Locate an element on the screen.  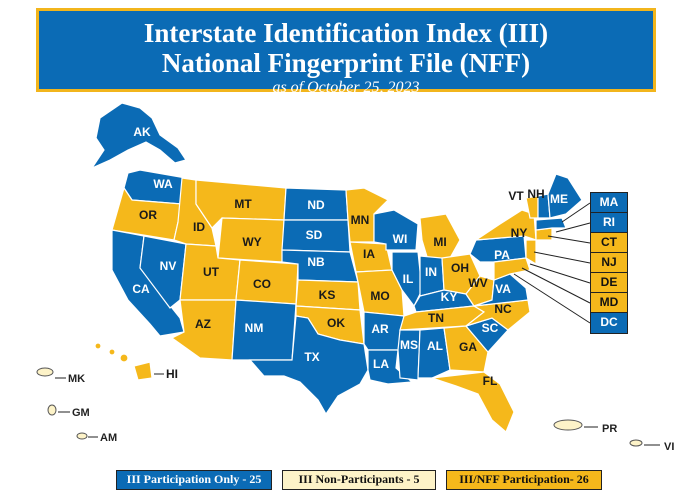
state-md is located at coordinates (512, 269).